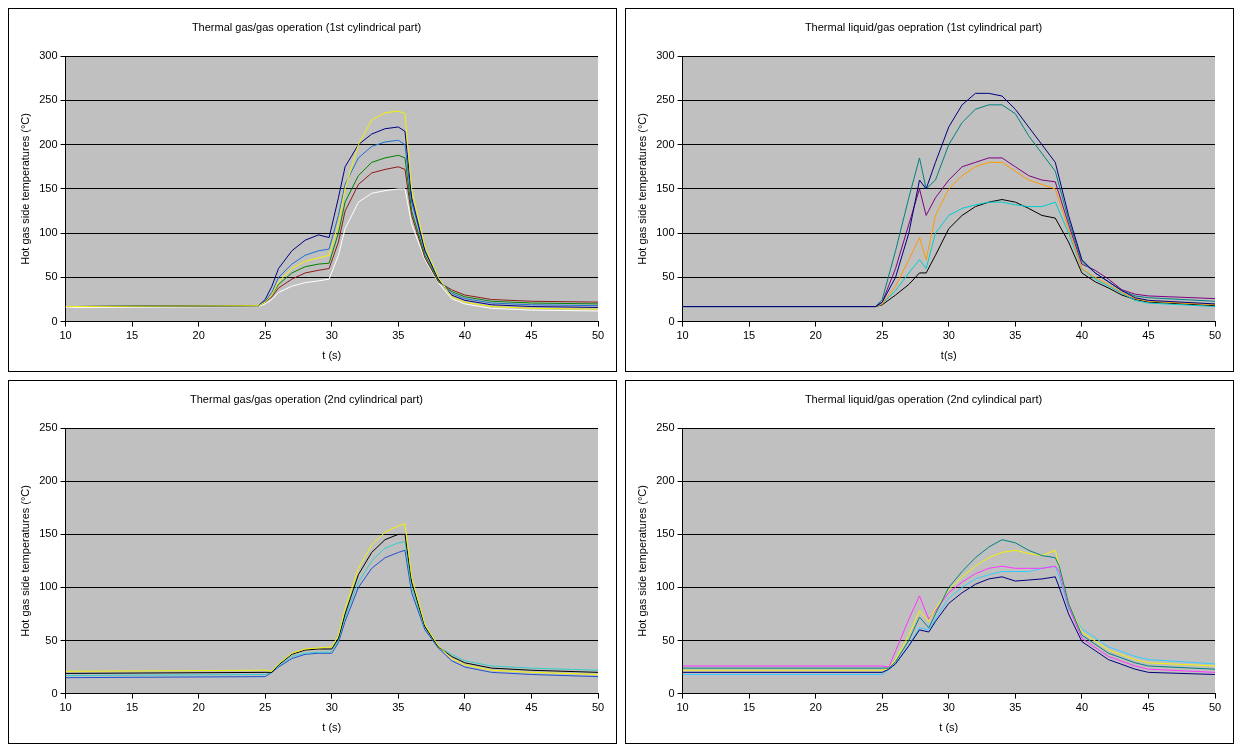 The width and height of the screenshot is (1247, 753). Describe the element at coordinates (306, 26) in the screenshot. I see `chart-title: Thermal gas/gas operation (1st cylindrical part)` at that location.